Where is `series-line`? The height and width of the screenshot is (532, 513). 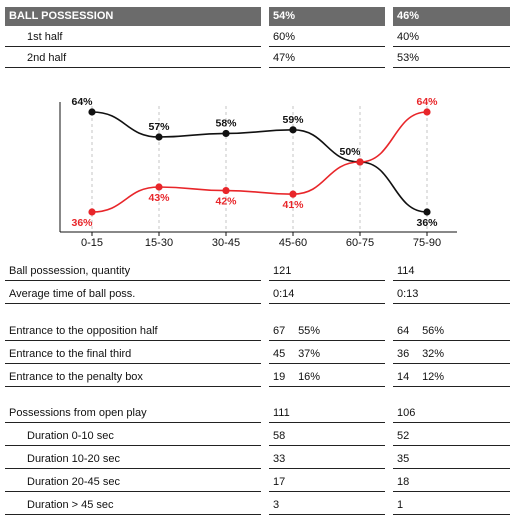 series-line is located at coordinates (259, 162).